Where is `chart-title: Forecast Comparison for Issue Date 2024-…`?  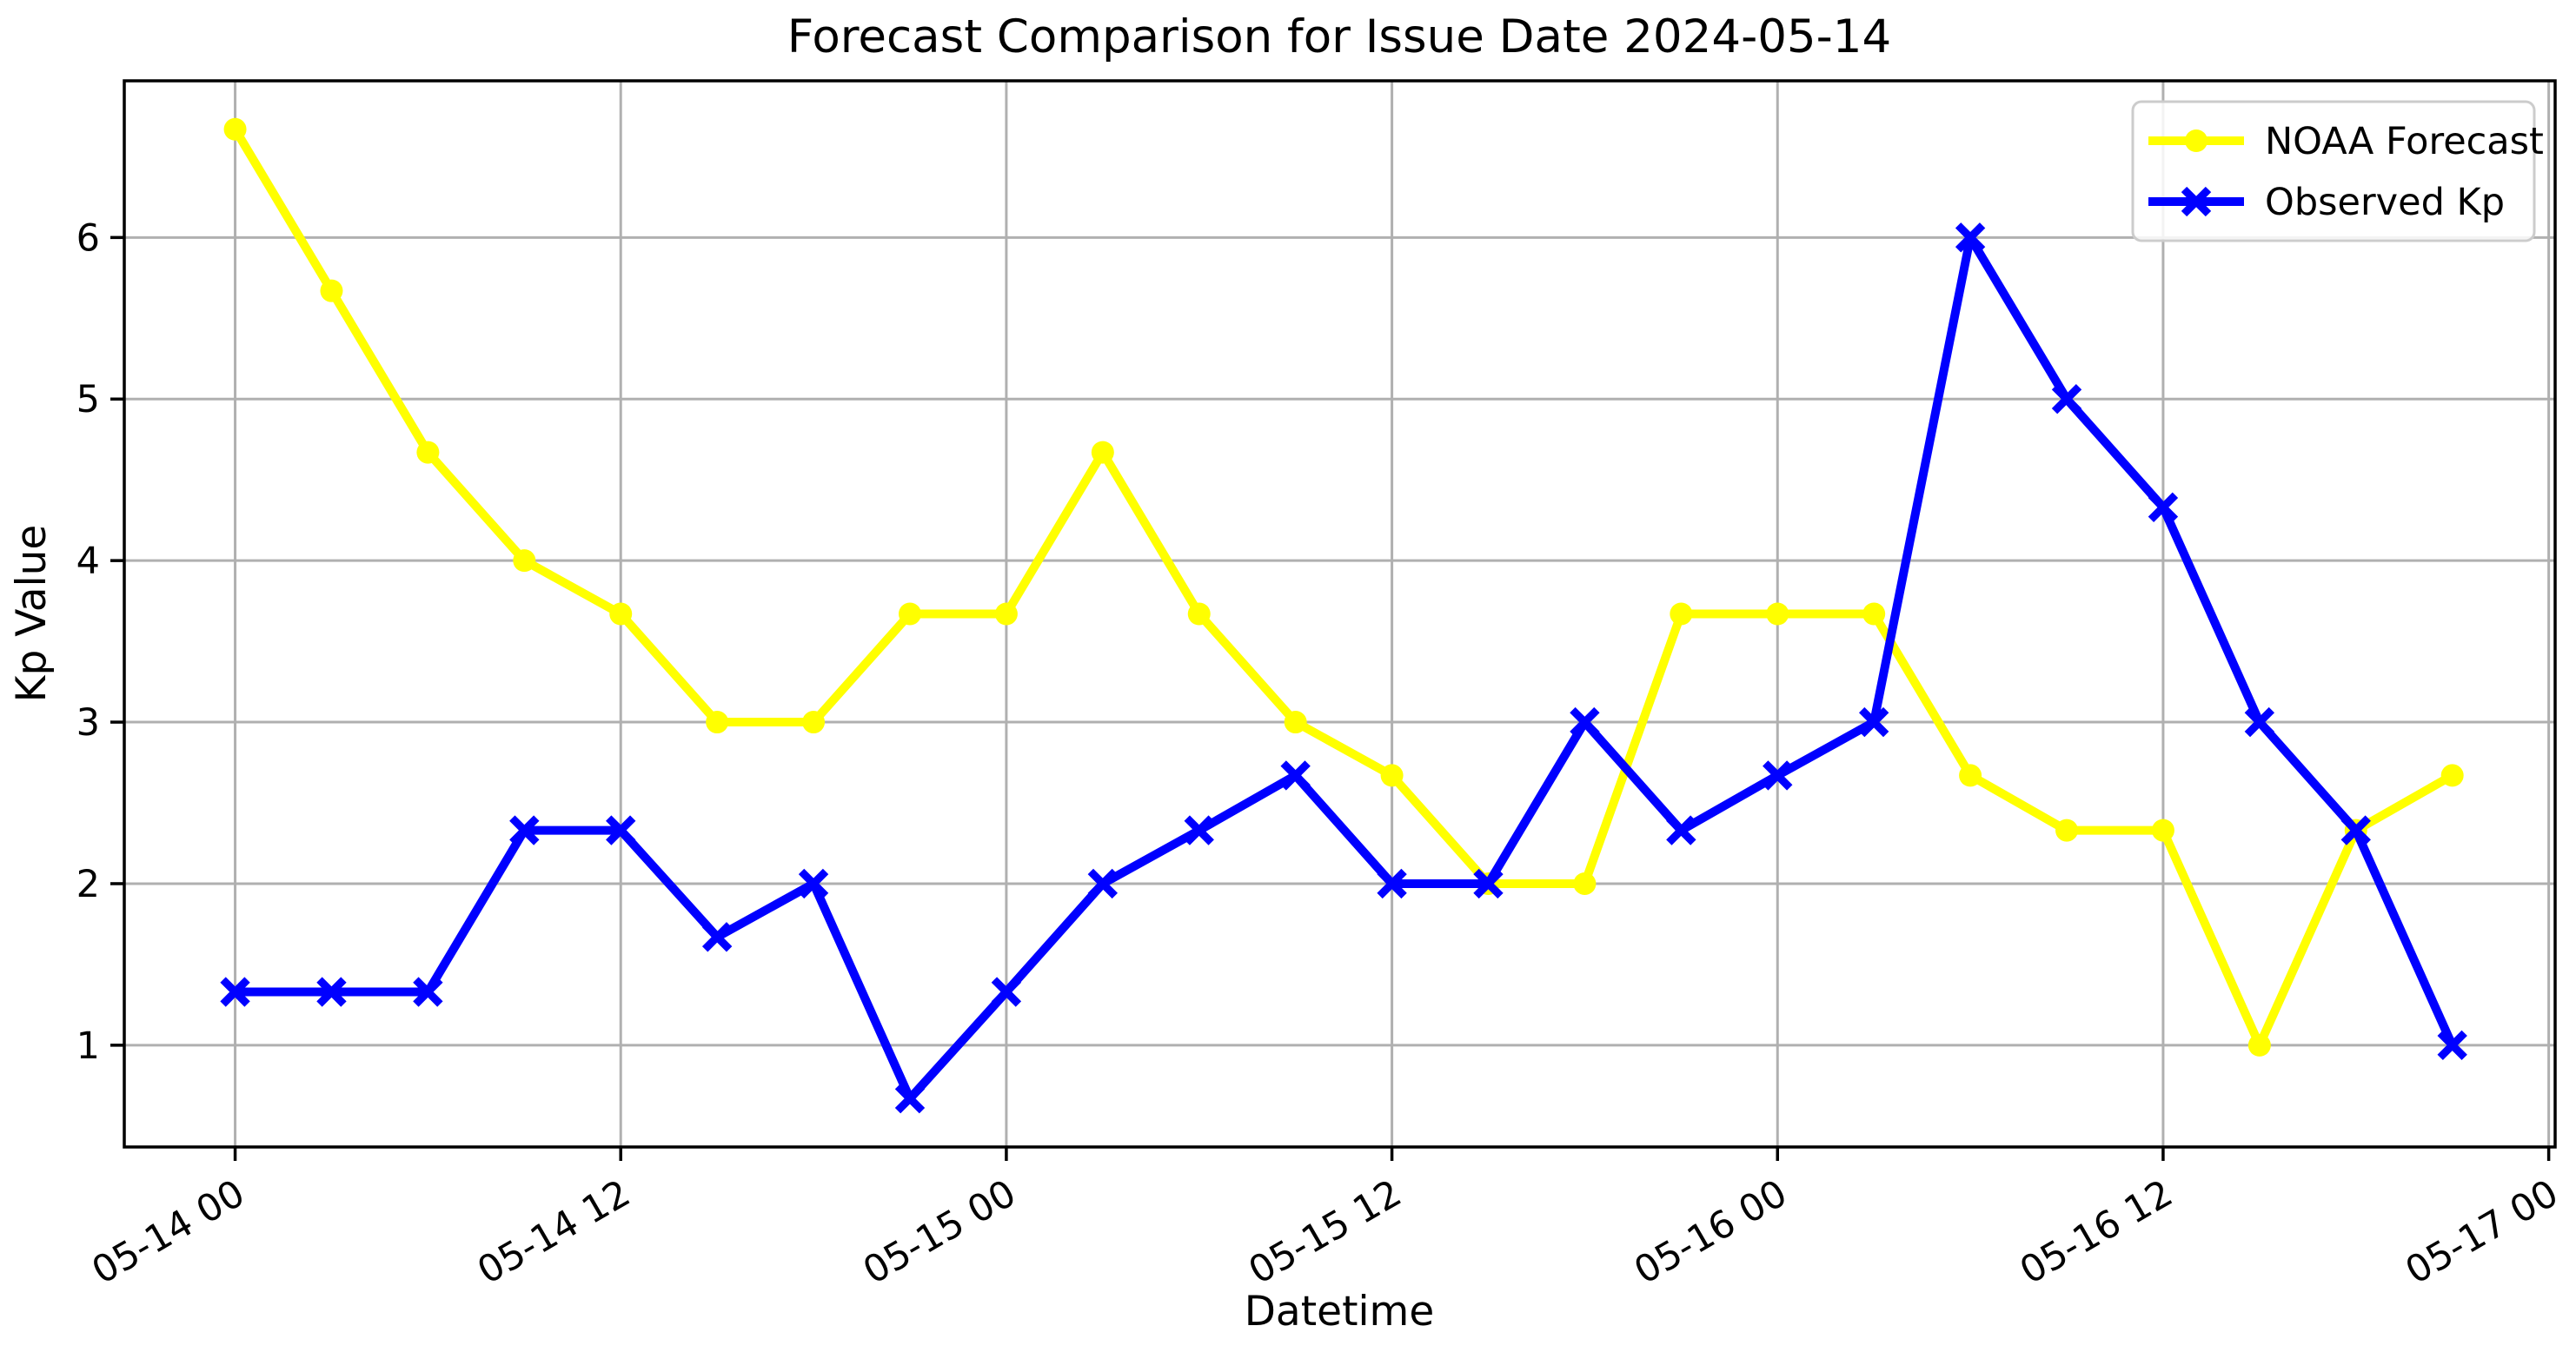 chart-title: Forecast Comparison for Issue Date 2024-… is located at coordinates (1339, 36).